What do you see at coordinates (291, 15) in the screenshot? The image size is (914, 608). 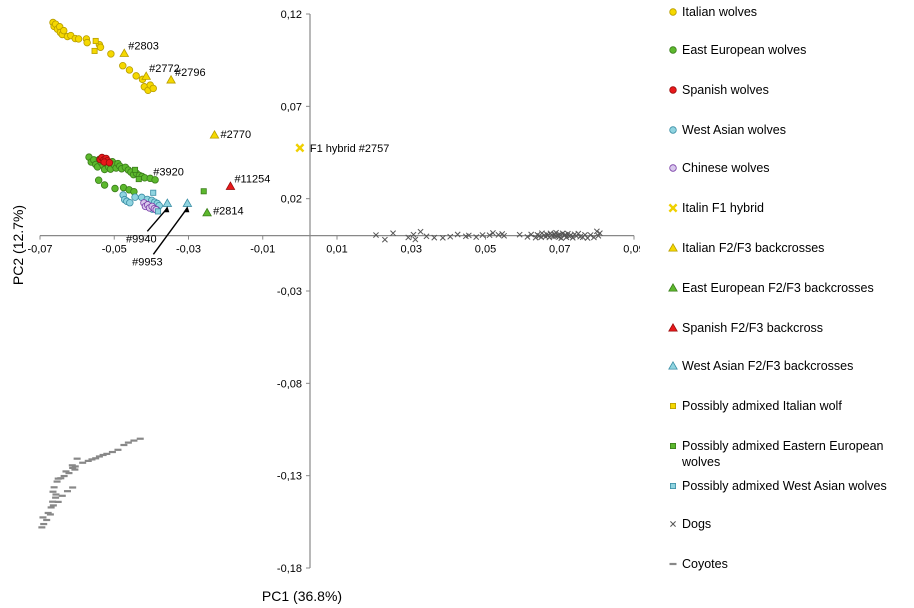 I see `y-tick-label: 0,12` at bounding box center [291, 15].